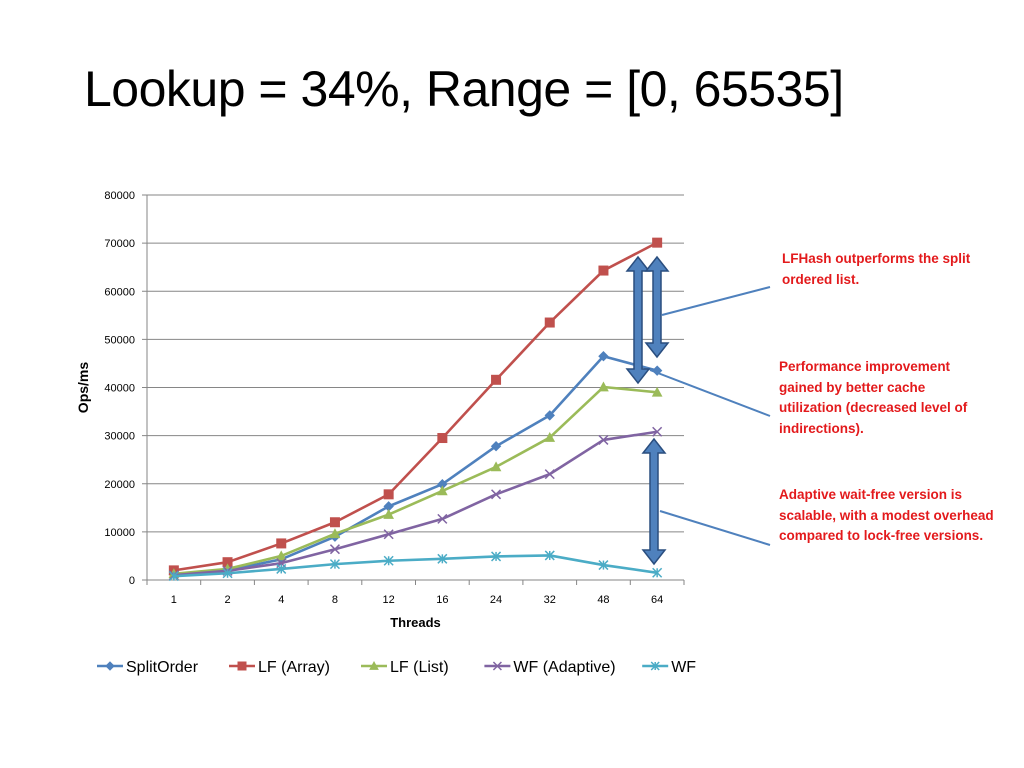  What do you see at coordinates (174, 600) in the screenshot?
I see `x-tick-label: 1` at bounding box center [174, 600].